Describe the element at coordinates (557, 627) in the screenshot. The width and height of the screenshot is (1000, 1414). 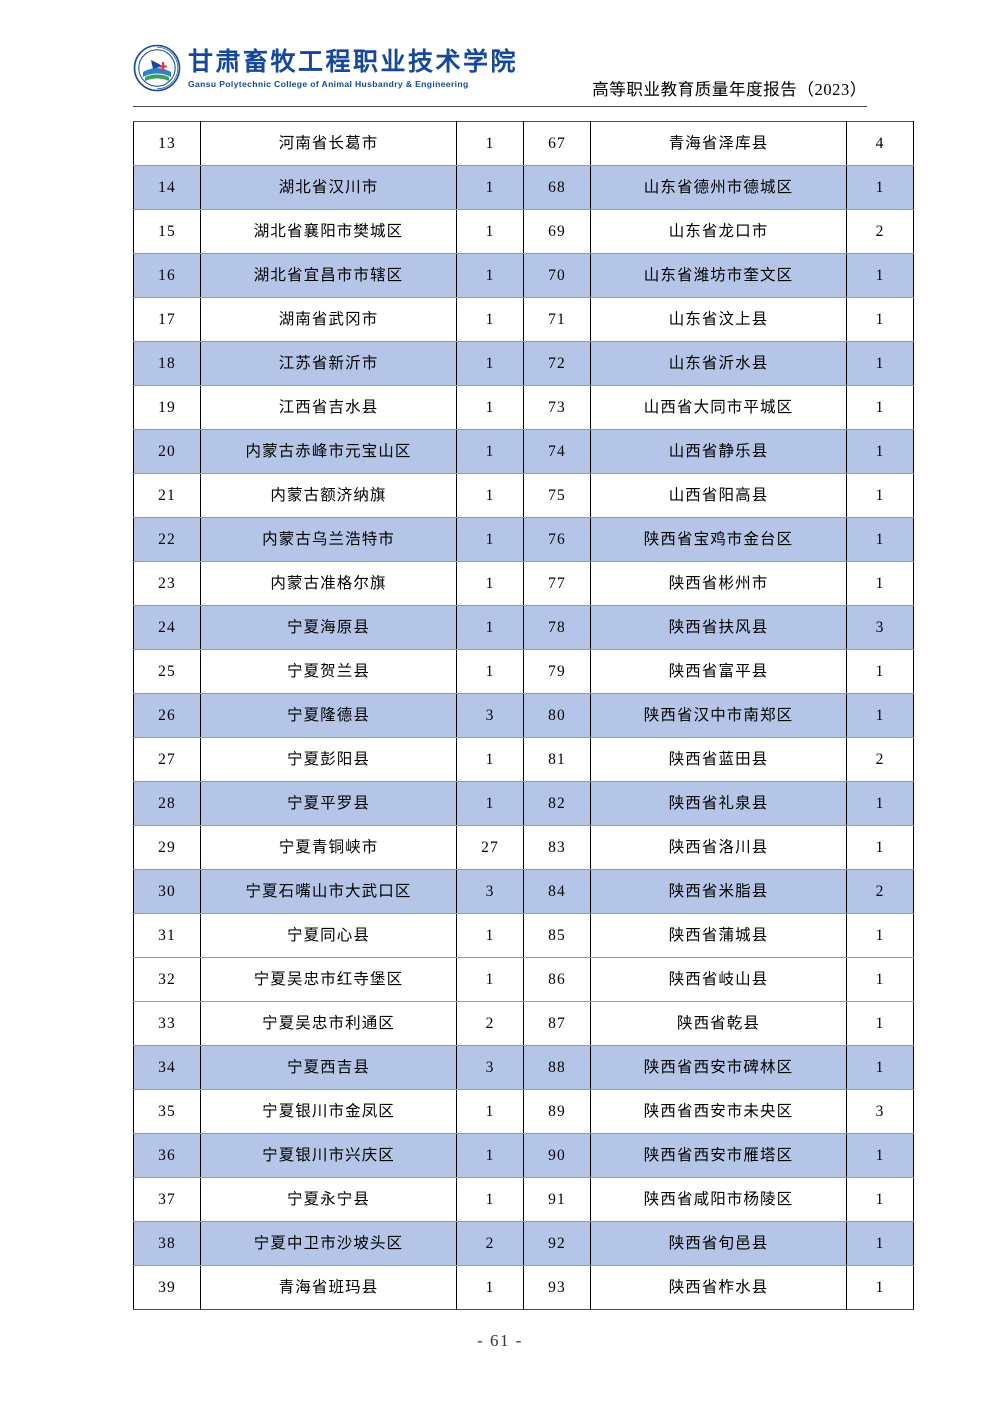
I see `cell-right-index: 78` at that location.